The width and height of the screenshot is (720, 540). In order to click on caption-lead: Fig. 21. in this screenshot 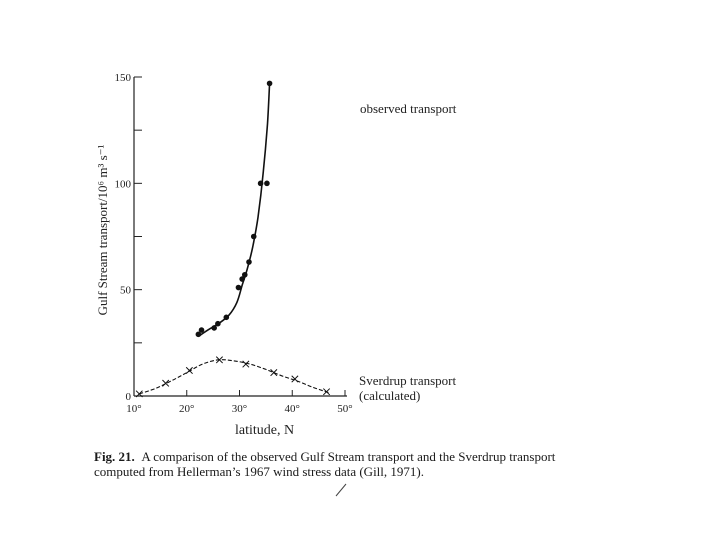, I will do `click(114, 456)`.